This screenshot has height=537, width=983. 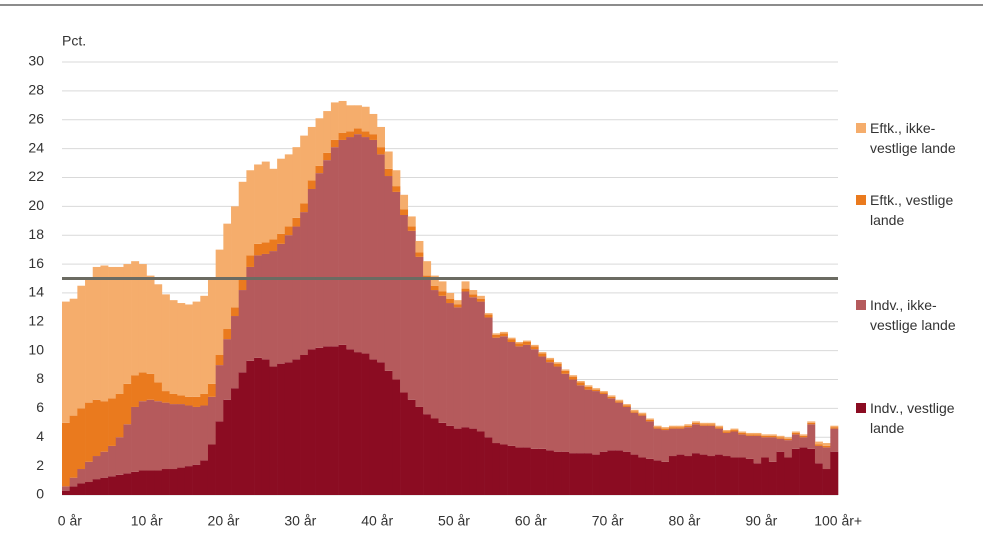 What do you see at coordinates (40, 436) in the screenshot?
I see `y-tick-label: 4` at bounding box center [40, 436].